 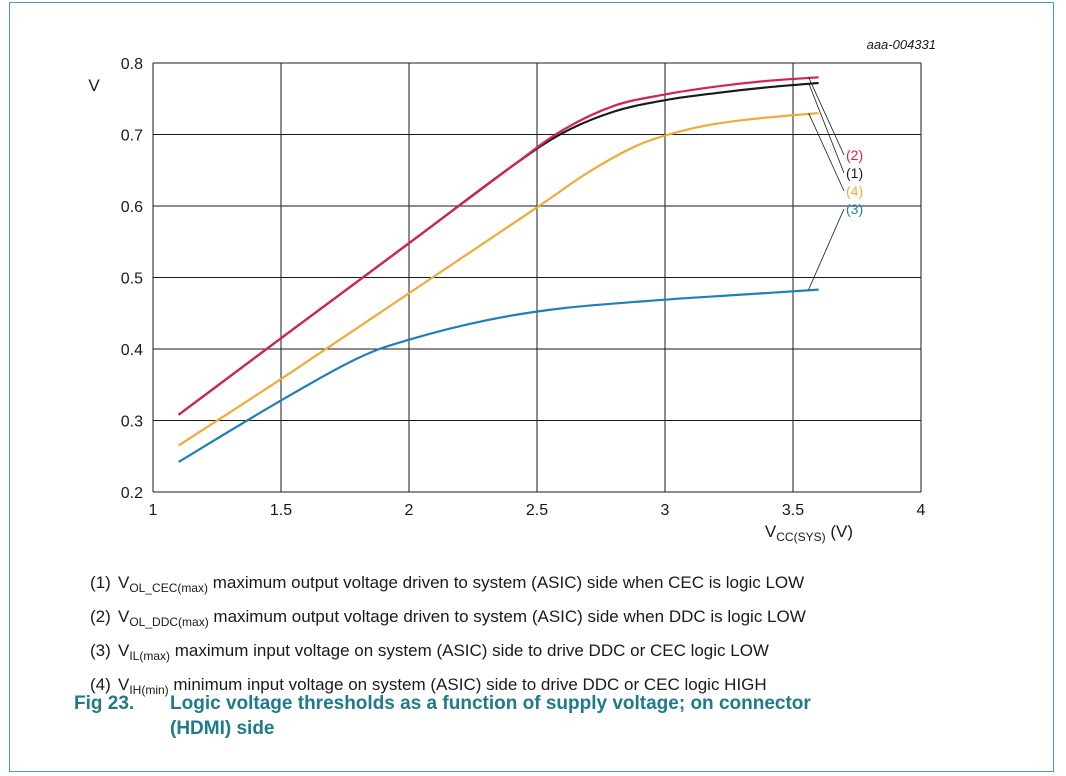 What do you see at coordinates (809, 533) in the screenshot?
I see `x-axis-label: VCC(SYS) (V)` at bounding box center [809, 533].